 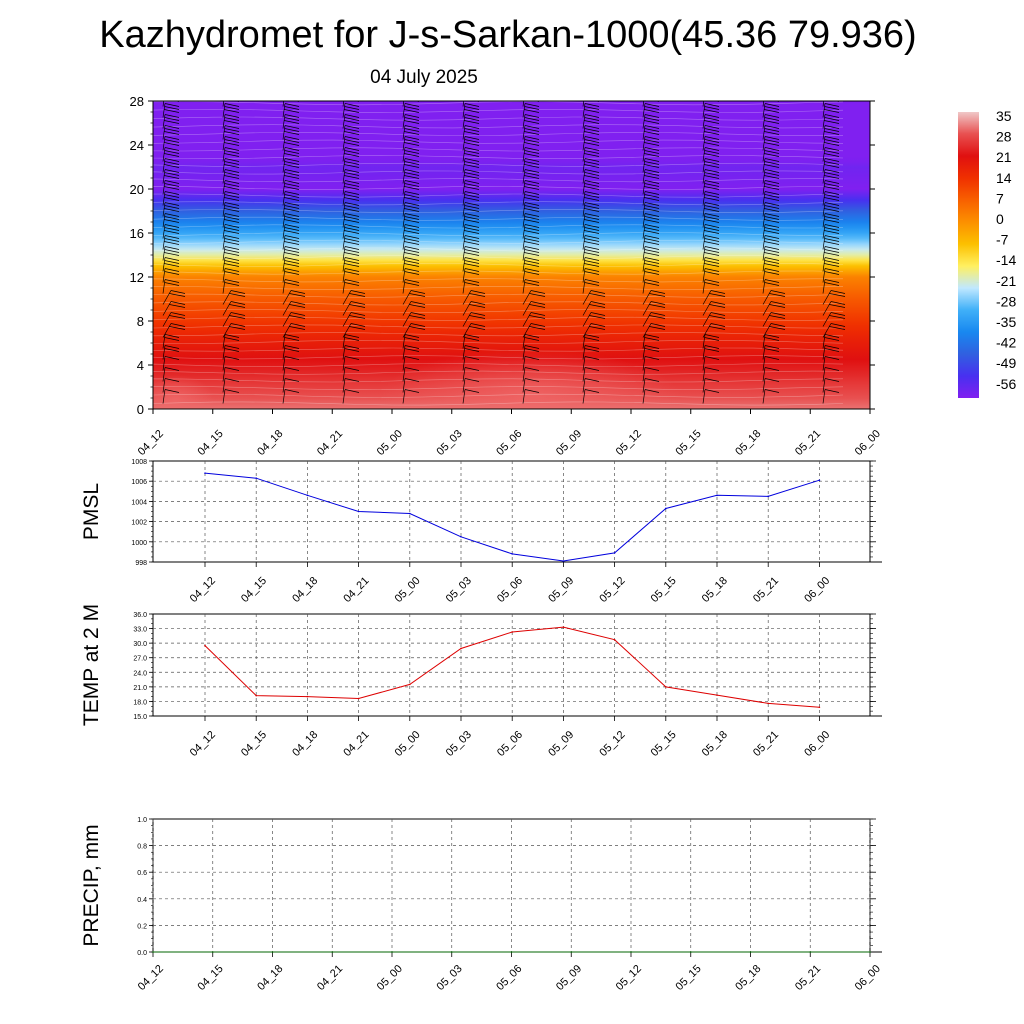 I want to click on panel-y-tick-label: 18.0, so click(x=140, y=702).